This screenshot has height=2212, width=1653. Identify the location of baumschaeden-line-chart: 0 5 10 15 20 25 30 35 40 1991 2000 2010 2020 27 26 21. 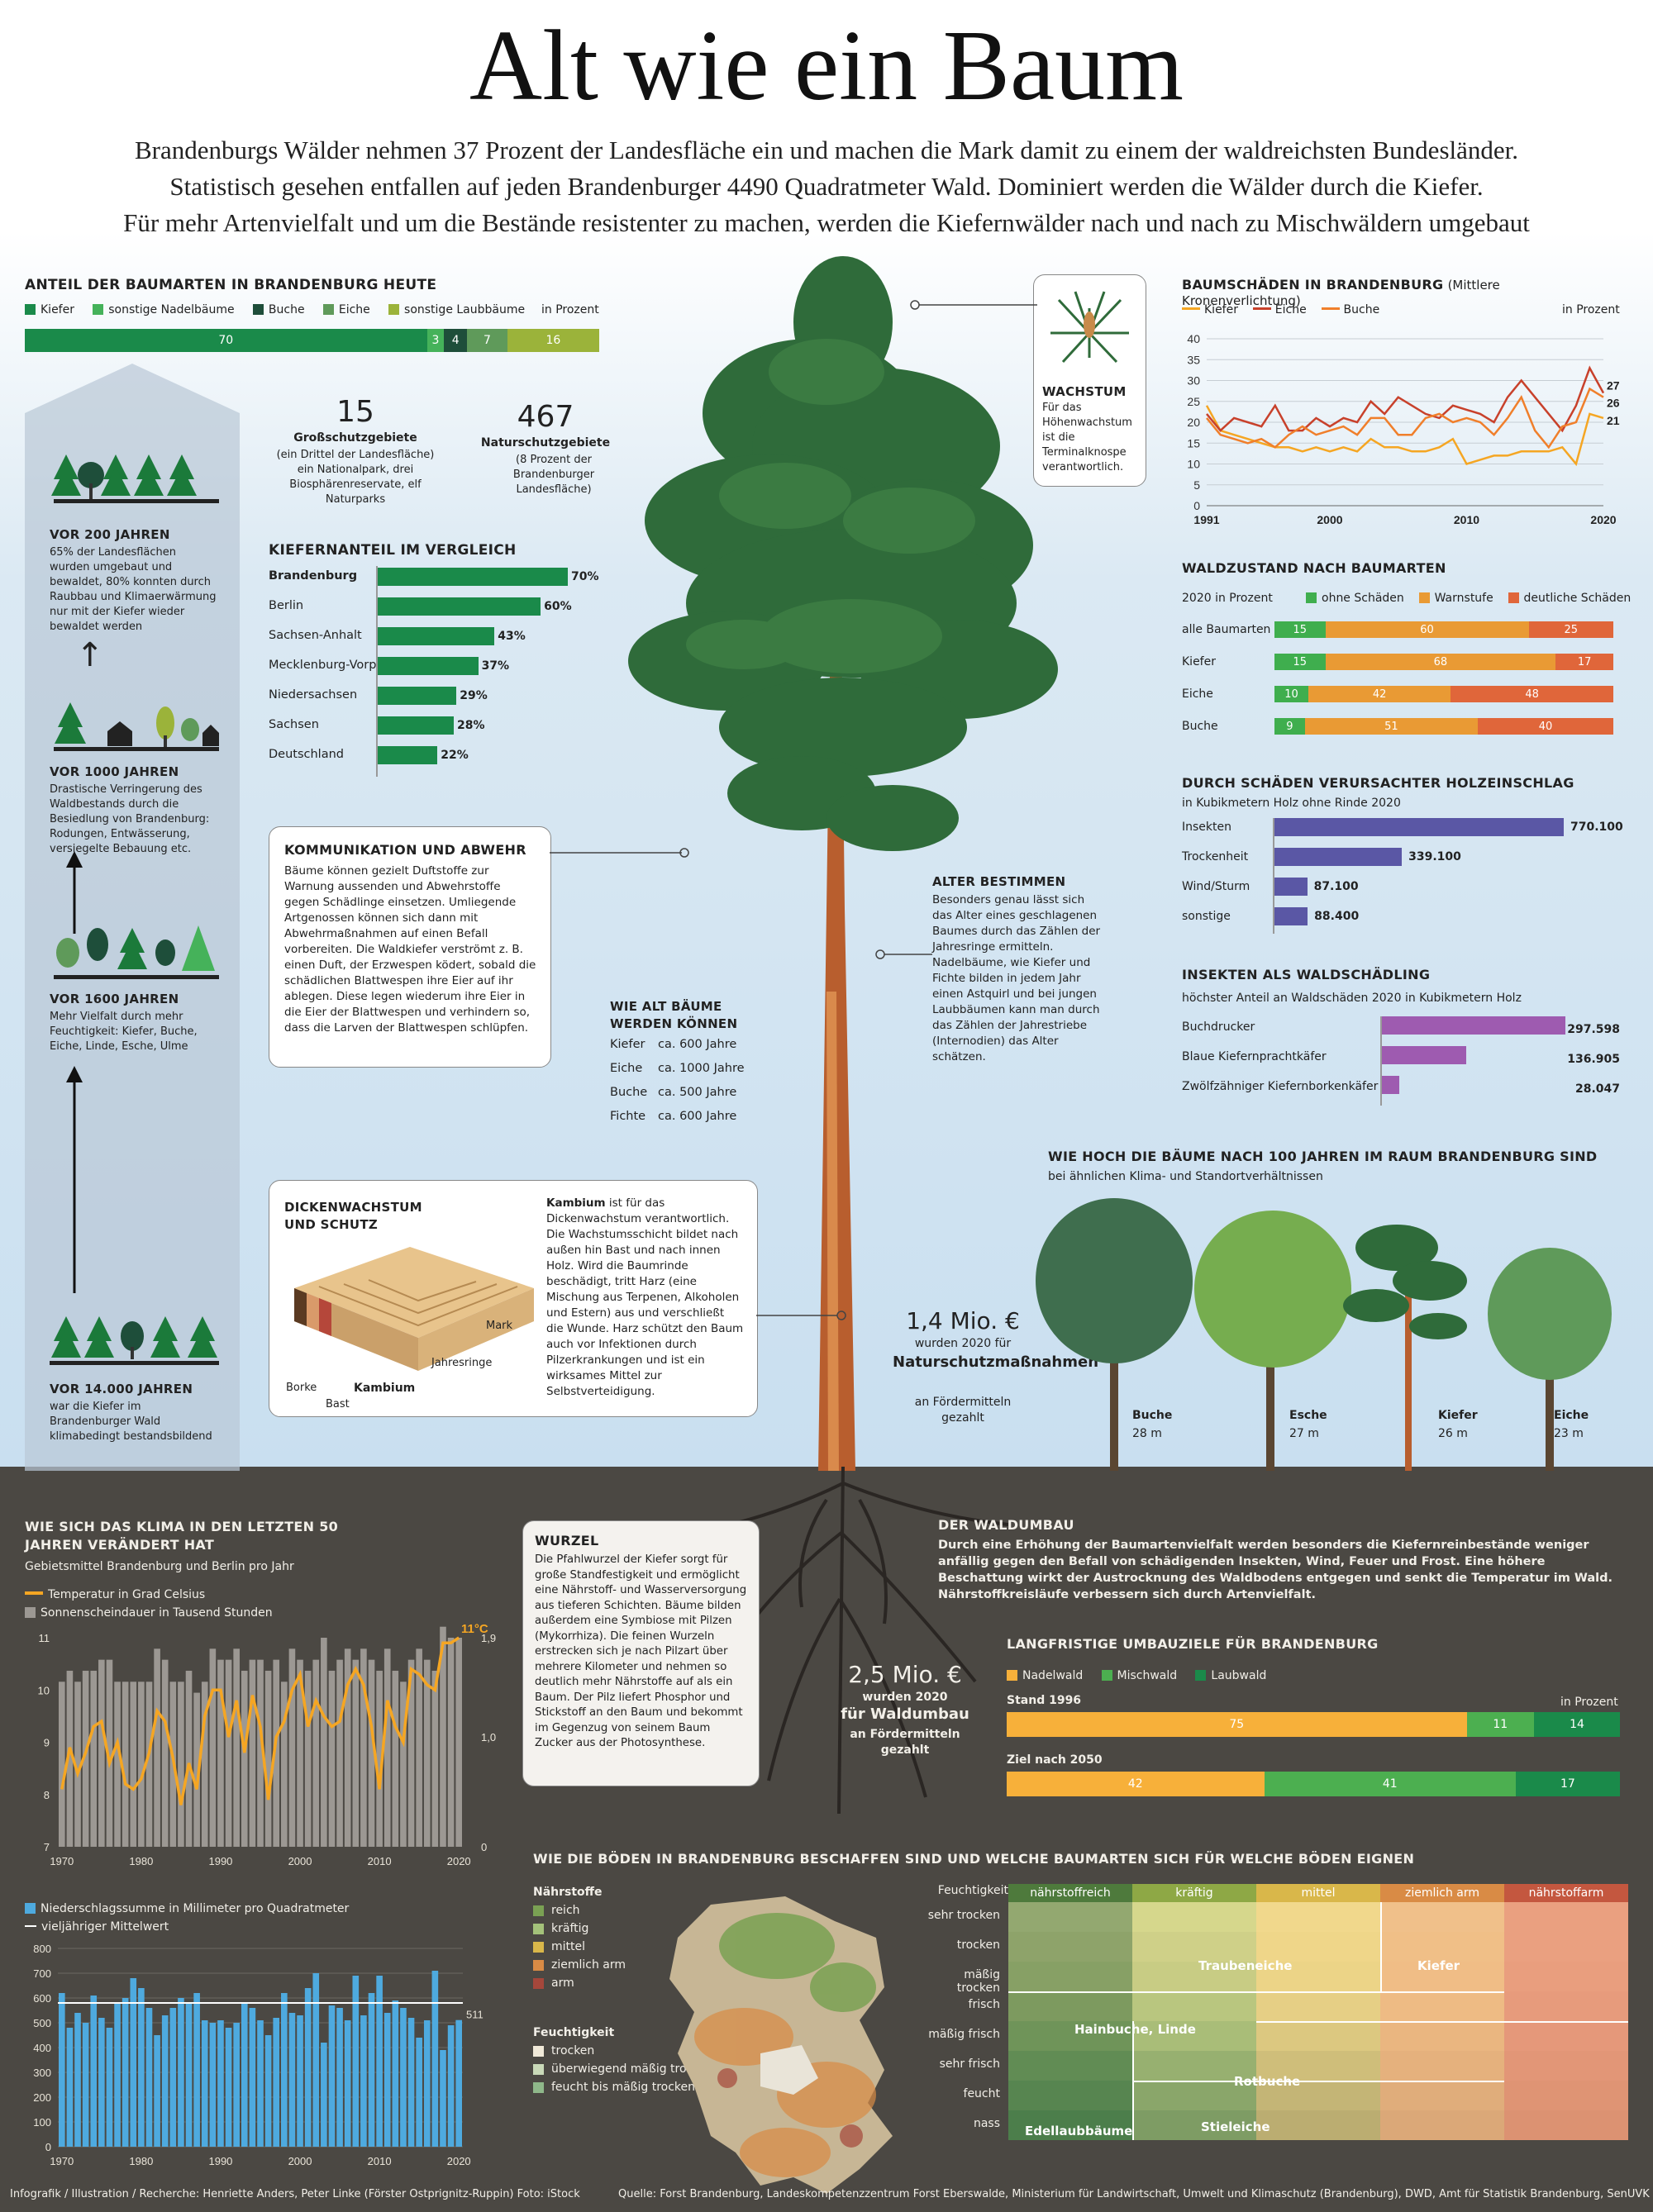
(1403, 429).